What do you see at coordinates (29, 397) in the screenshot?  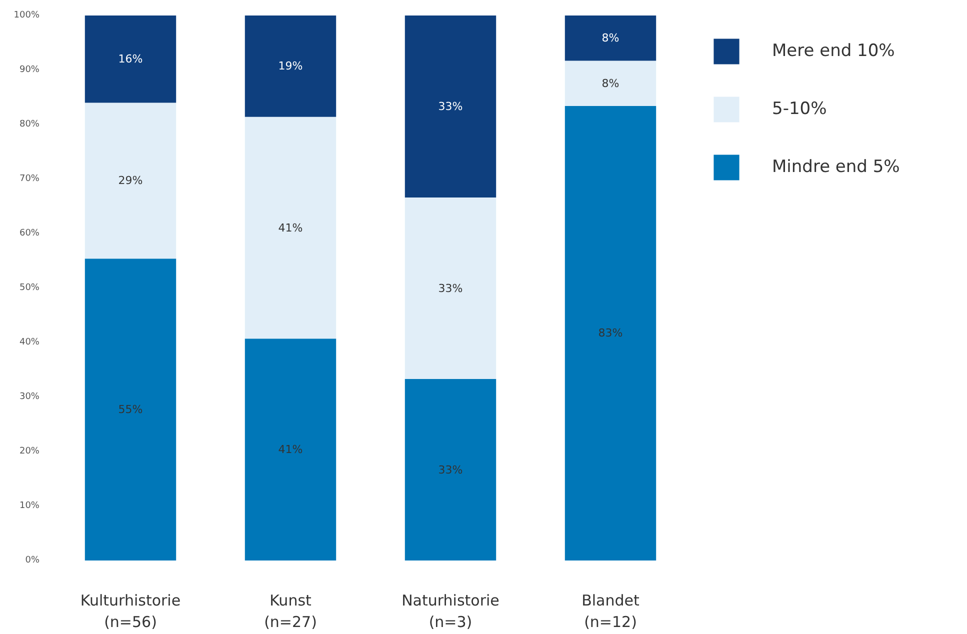 I see `y-tick-label: 30%` at bounding box center [29, 397].